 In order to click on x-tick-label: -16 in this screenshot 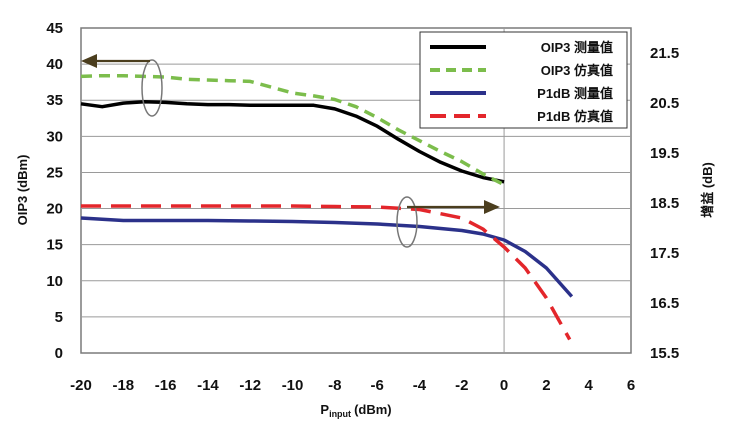, I will do `click(166, 385)`.